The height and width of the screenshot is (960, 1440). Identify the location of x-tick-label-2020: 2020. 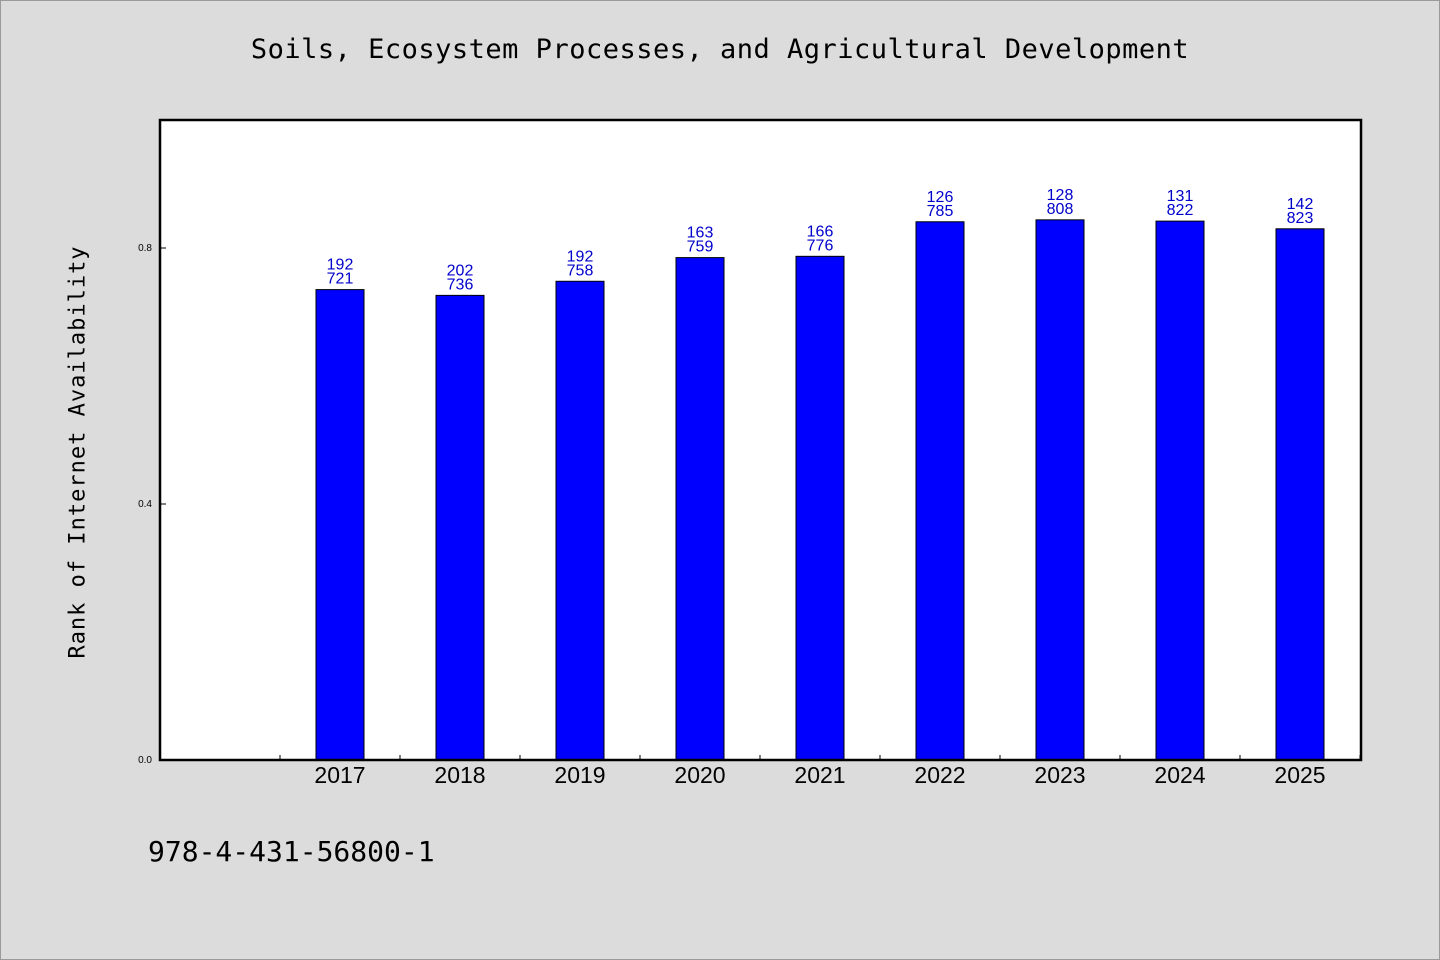
(699, 775).